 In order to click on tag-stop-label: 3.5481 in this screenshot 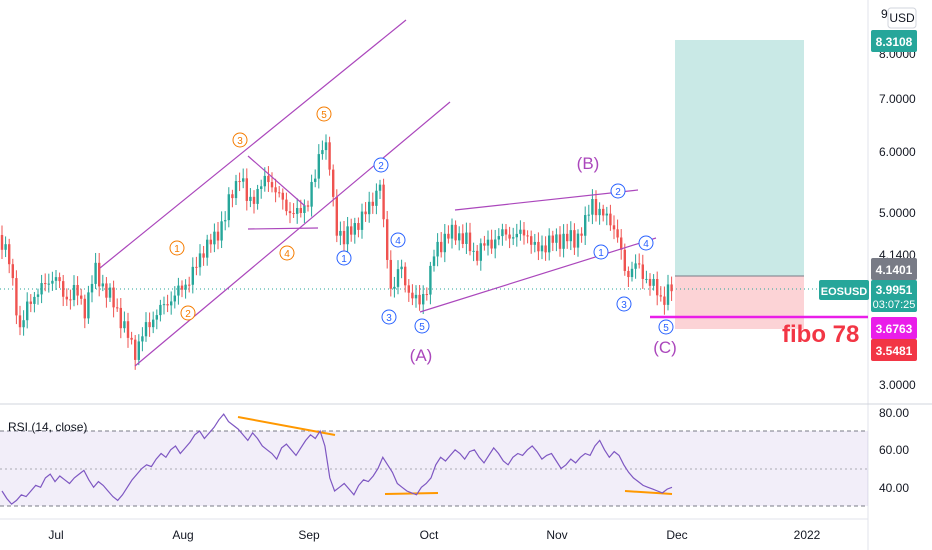, I will do `click(894, 351)`.